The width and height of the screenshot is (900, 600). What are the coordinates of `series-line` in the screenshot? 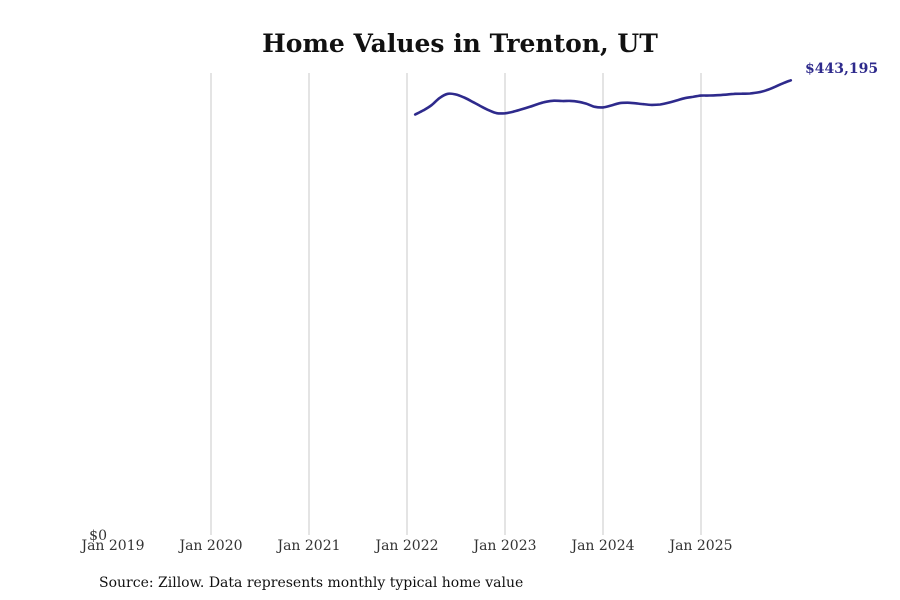 It's located at (603, 97).